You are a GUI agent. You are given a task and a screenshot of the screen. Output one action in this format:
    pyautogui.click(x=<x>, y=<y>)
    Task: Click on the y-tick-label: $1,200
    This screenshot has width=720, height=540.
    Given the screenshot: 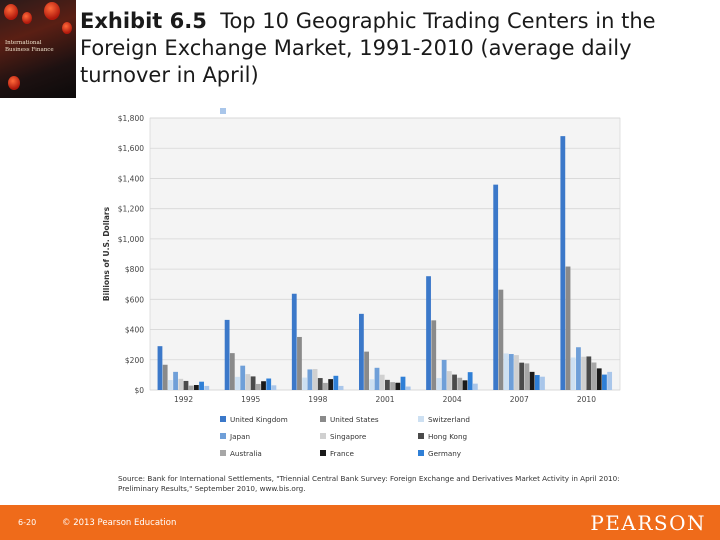 What is the action you would take?
    pyautogui.click(x=131, y=209)
    